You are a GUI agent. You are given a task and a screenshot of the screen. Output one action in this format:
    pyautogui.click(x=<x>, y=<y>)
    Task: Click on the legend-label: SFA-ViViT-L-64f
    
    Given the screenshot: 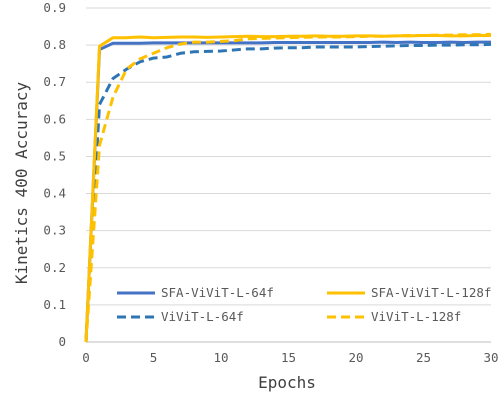 What is the action you would take?
    pyautogui.click(x=217, y=292)
    